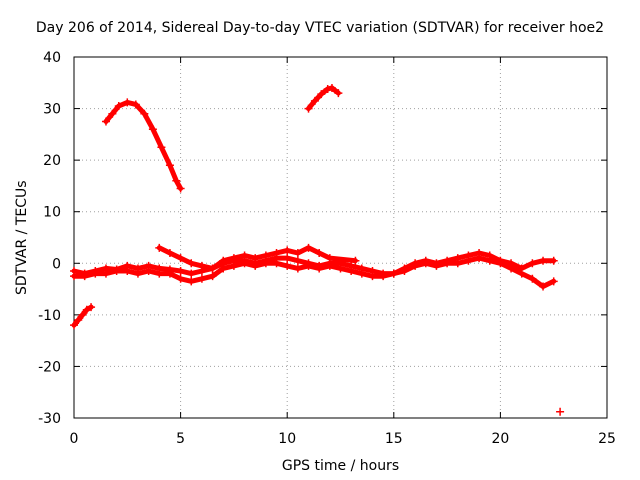 The width and height of the screenshot is (640, 480). Describe the element at coordinates (340, 466) in the screenshot. I see `x-axis-label: GPS time / hours` at that location.